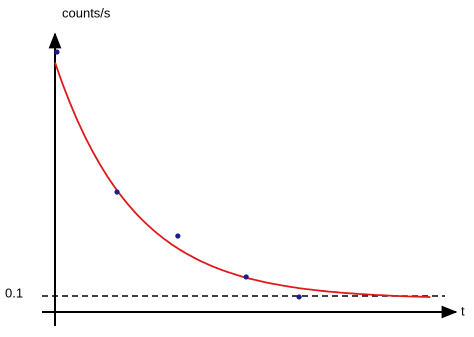  Describe the element at coordinates (86, 12) in the screenshot. I see `y-axis-label: counts/s` at that location.